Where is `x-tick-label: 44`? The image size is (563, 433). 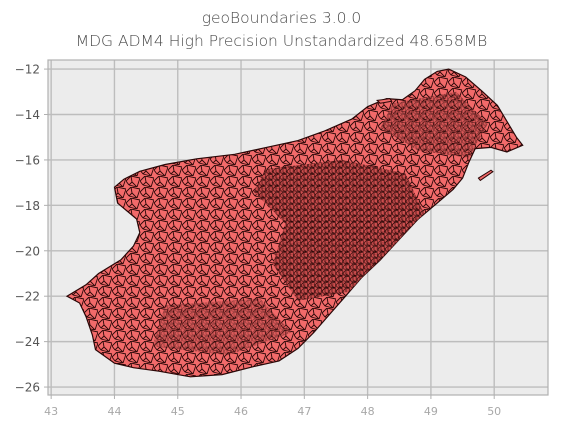
x-tick-label: 44 is located at coordinates (114, 411).